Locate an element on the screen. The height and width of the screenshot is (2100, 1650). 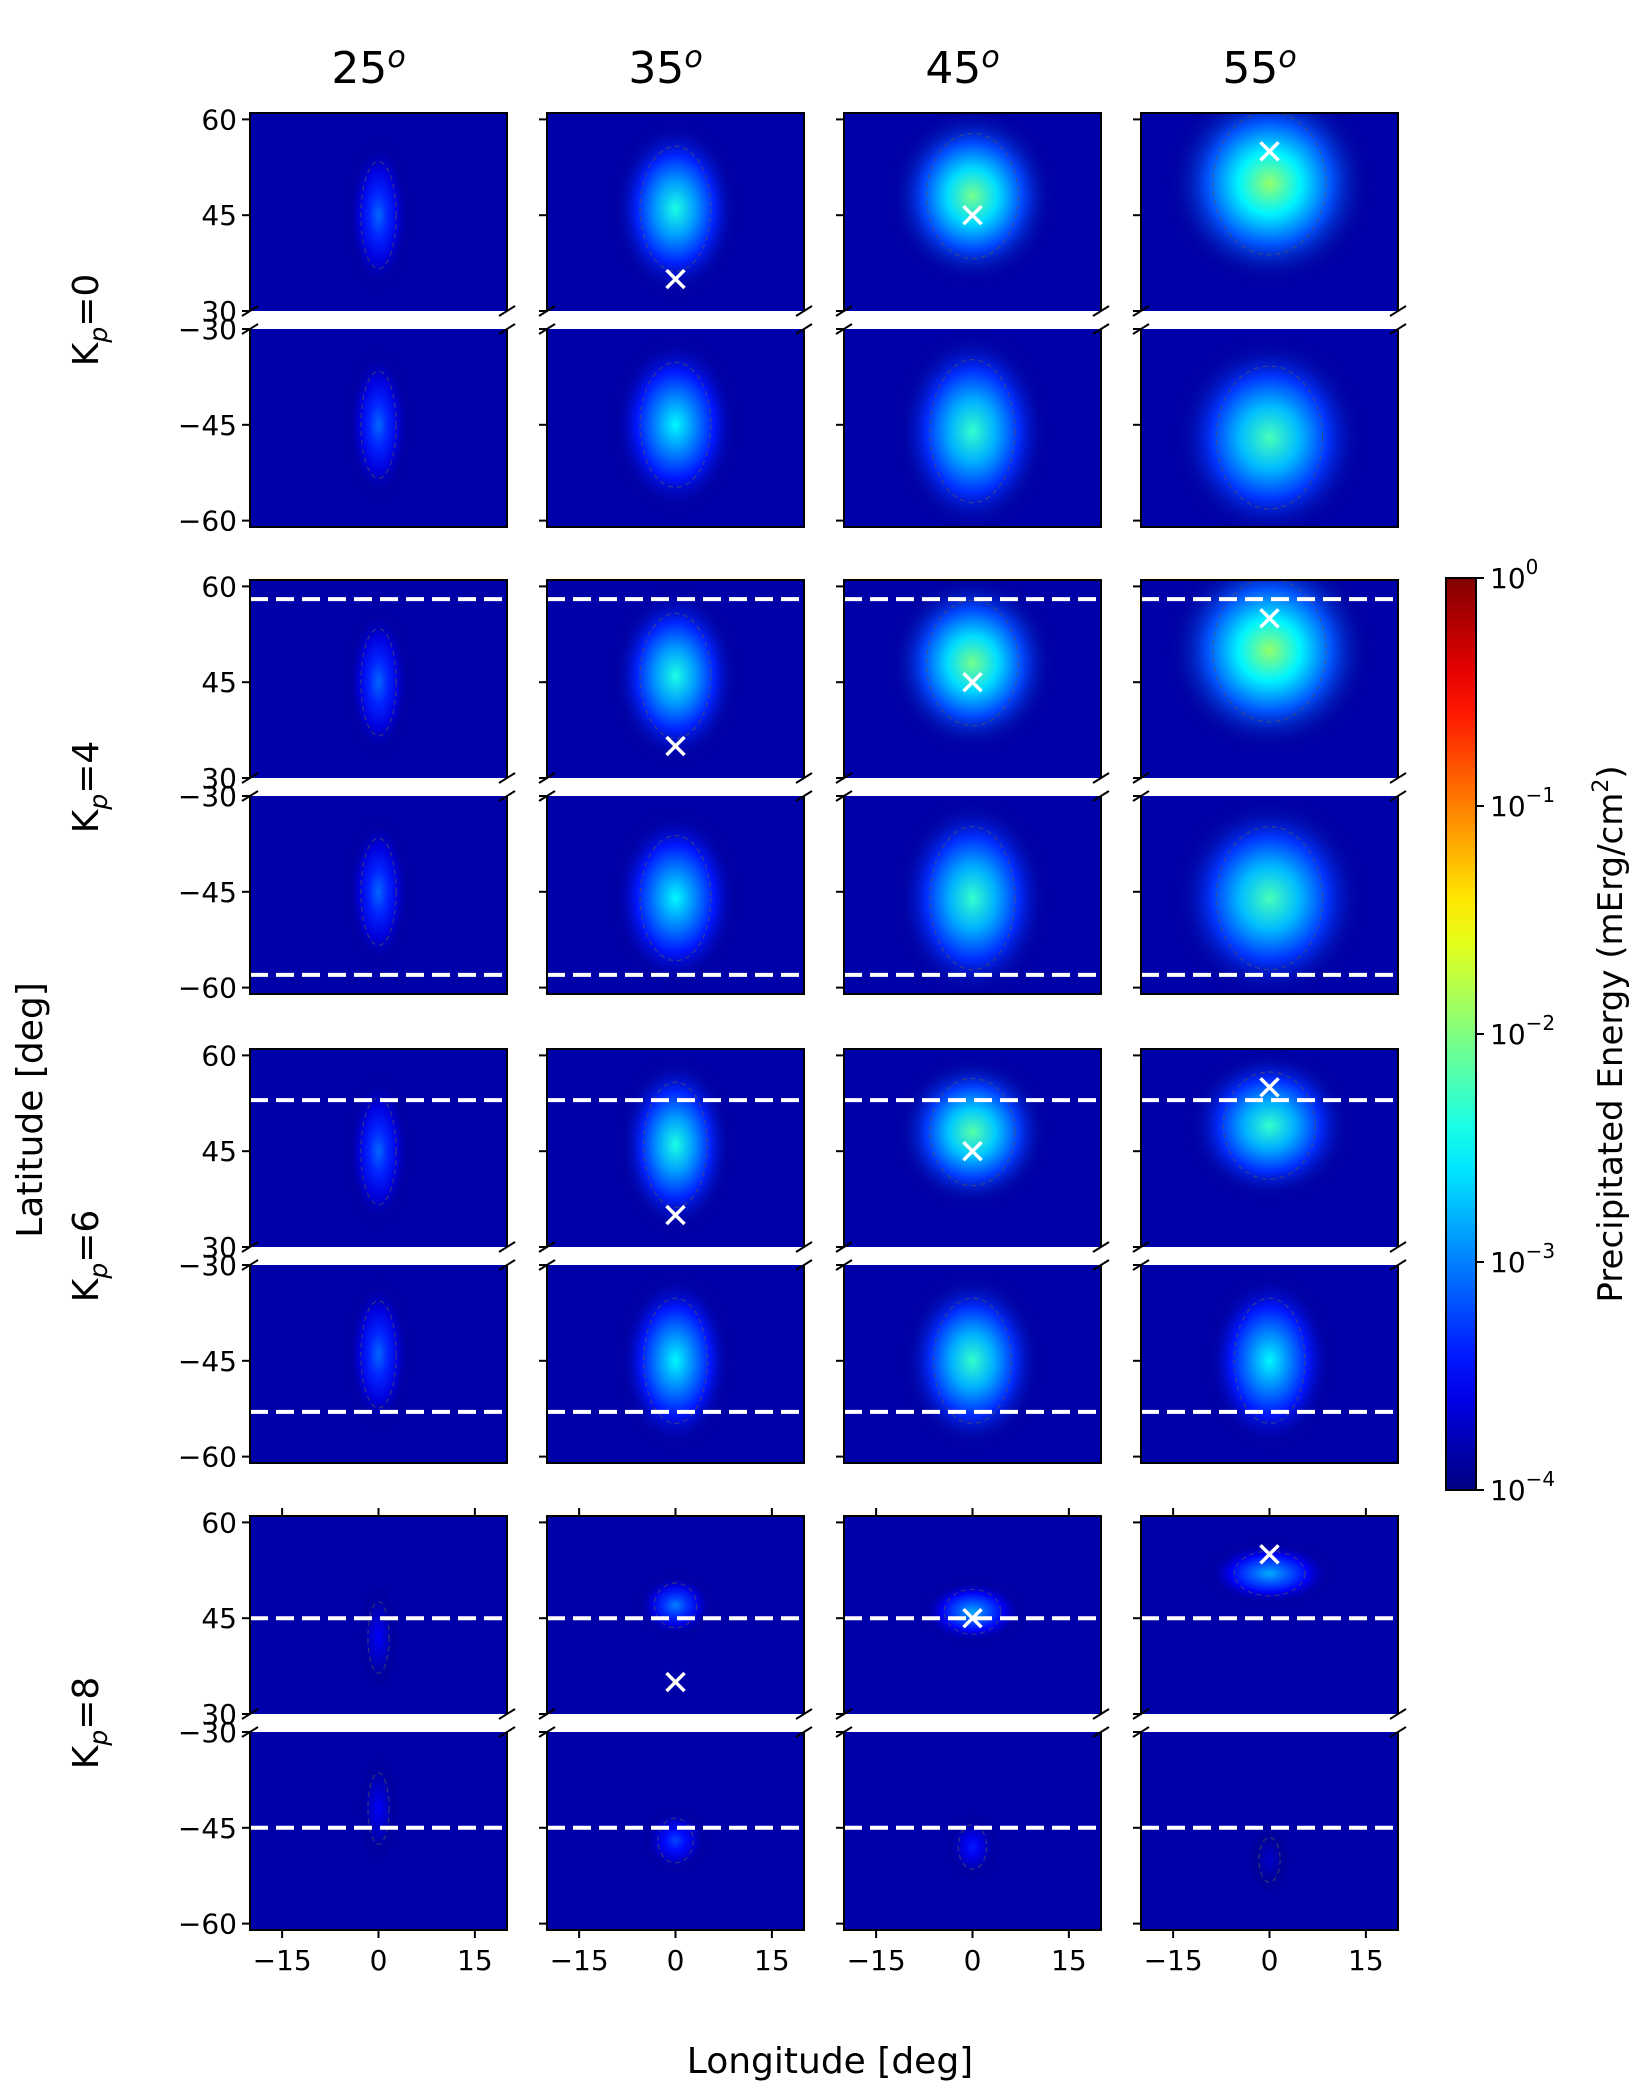
colorbar-tick-label: 10⁻² is located at coordinates (1522, 1031).